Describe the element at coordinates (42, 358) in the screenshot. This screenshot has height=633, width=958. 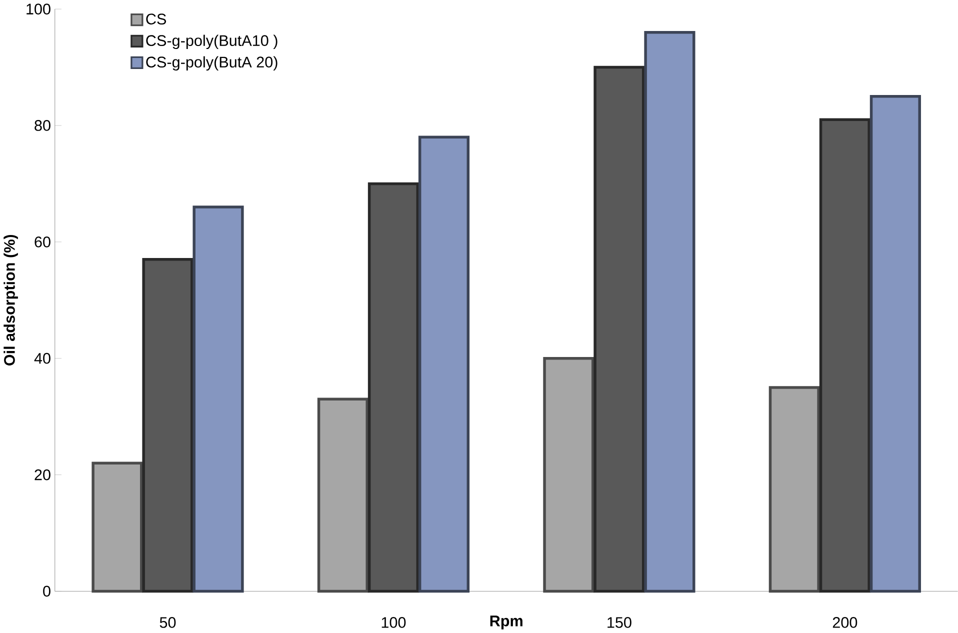
I see `y-tick-label: 40` at that location.